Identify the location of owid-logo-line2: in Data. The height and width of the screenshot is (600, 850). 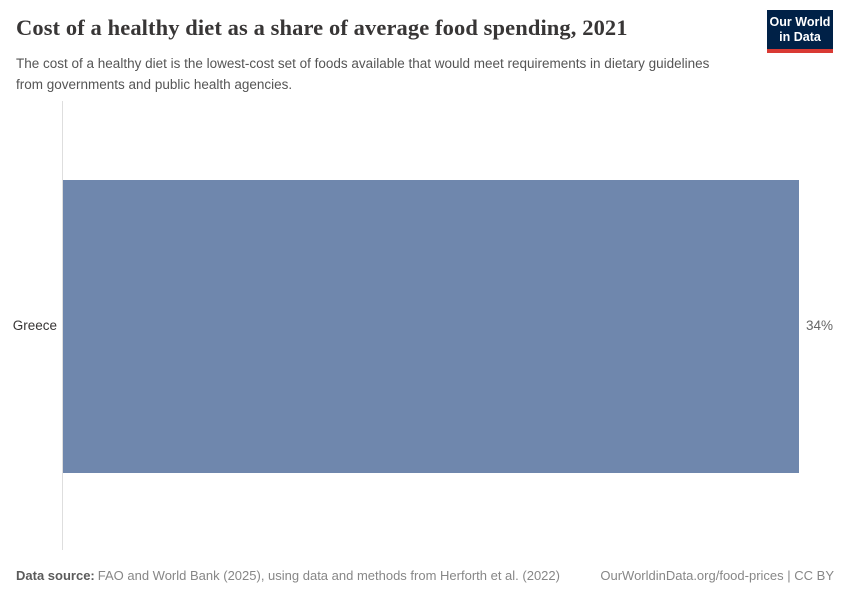
(800, 37).